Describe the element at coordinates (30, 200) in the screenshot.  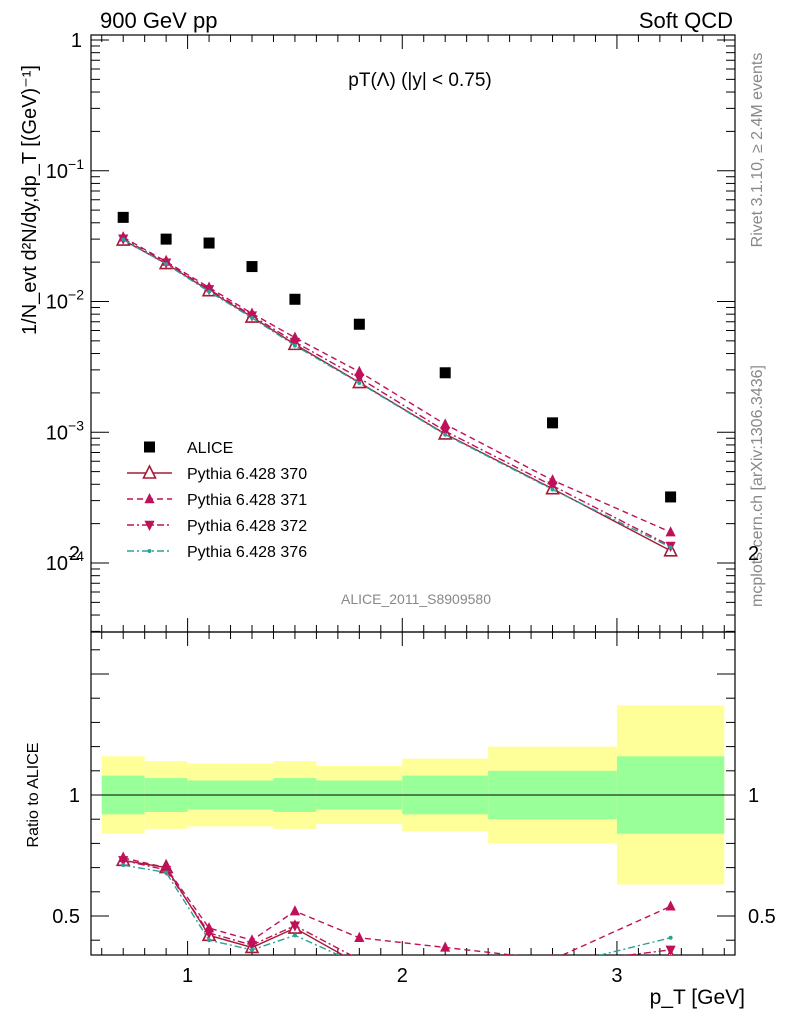
I see `main-y-axis-label: 1/N_evt d²N/dy,dp_T [(GeV)⁻¹]` at that location.